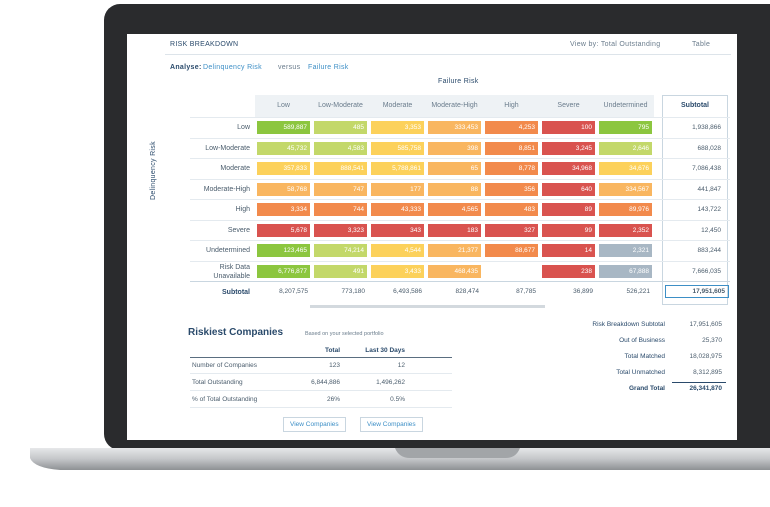 This screenshot has width=770, height=507. I want to click on heat-cell: 468,435, so click(454, 271).